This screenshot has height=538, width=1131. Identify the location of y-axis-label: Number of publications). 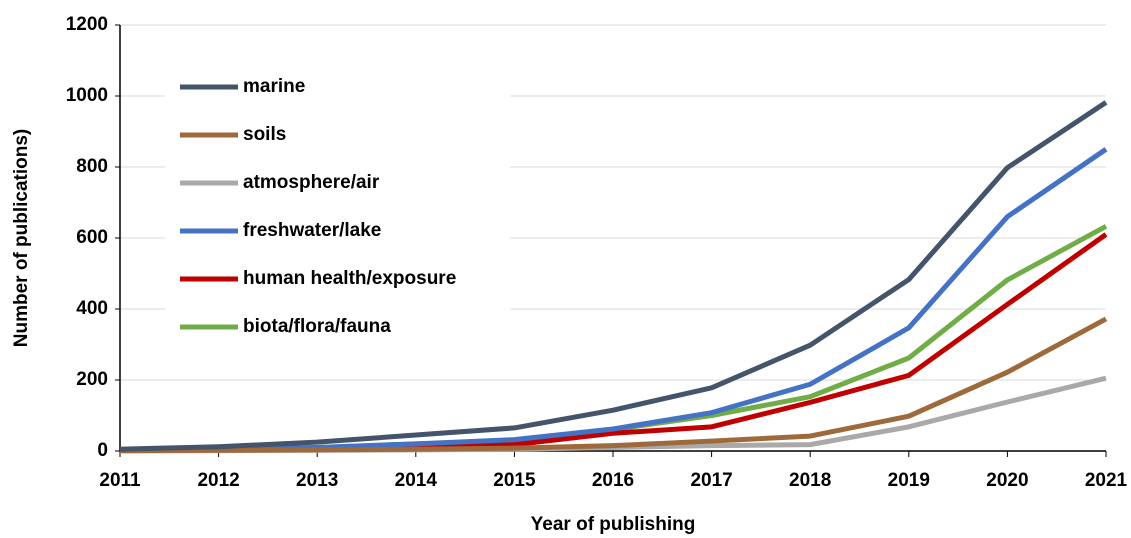
(21, 238).